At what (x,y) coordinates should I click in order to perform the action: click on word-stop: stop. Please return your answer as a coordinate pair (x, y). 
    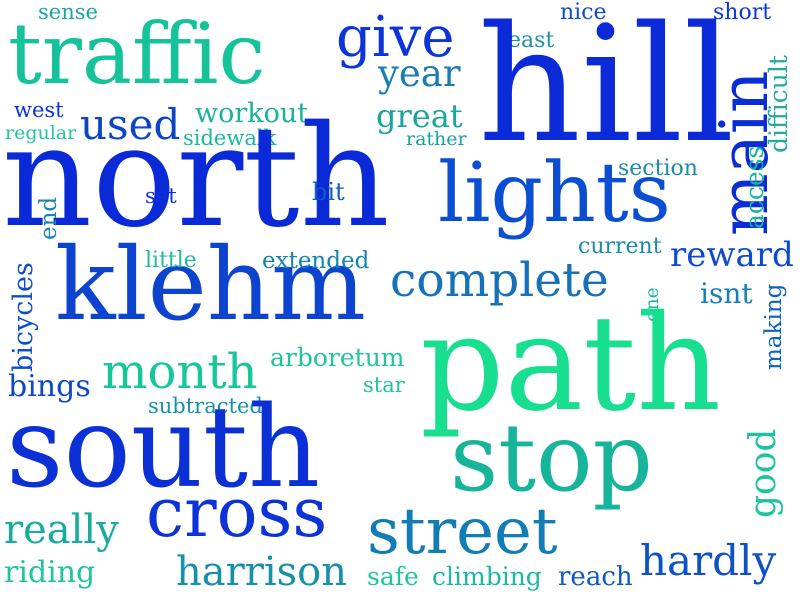
    Looking at the image, I should click on (551, 458).